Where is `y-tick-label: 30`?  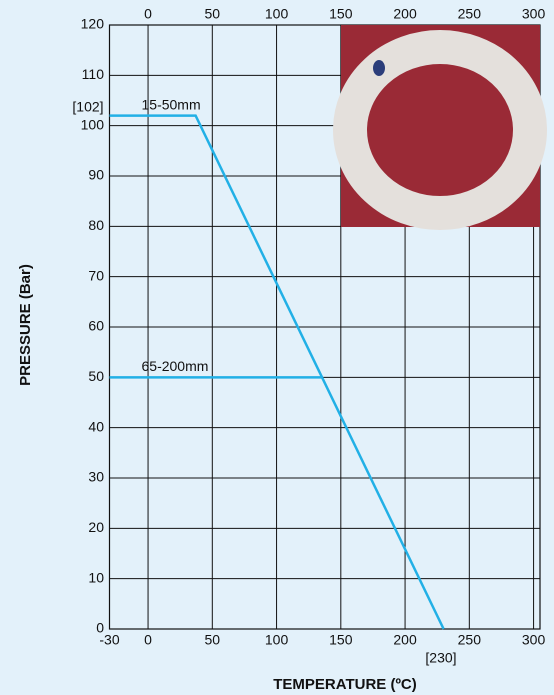
y-tick-label: 30 is located at coordinates (96, 477).